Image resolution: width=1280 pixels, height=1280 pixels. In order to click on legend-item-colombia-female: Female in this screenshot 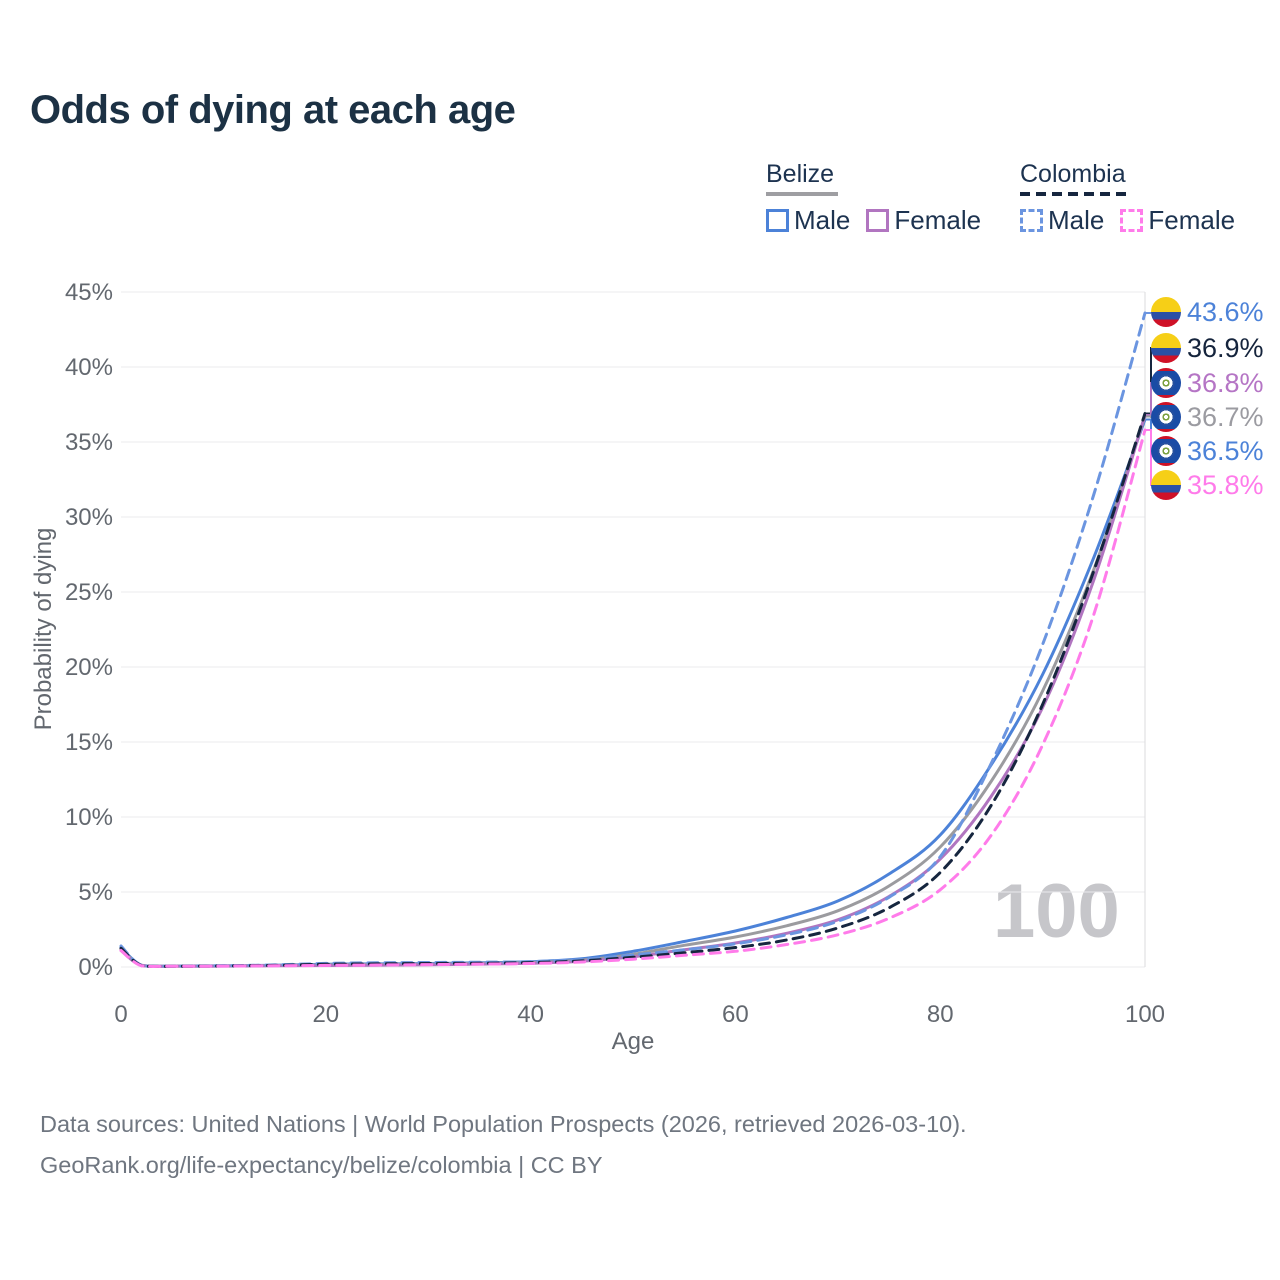, I will do `click(1177, 220)`.